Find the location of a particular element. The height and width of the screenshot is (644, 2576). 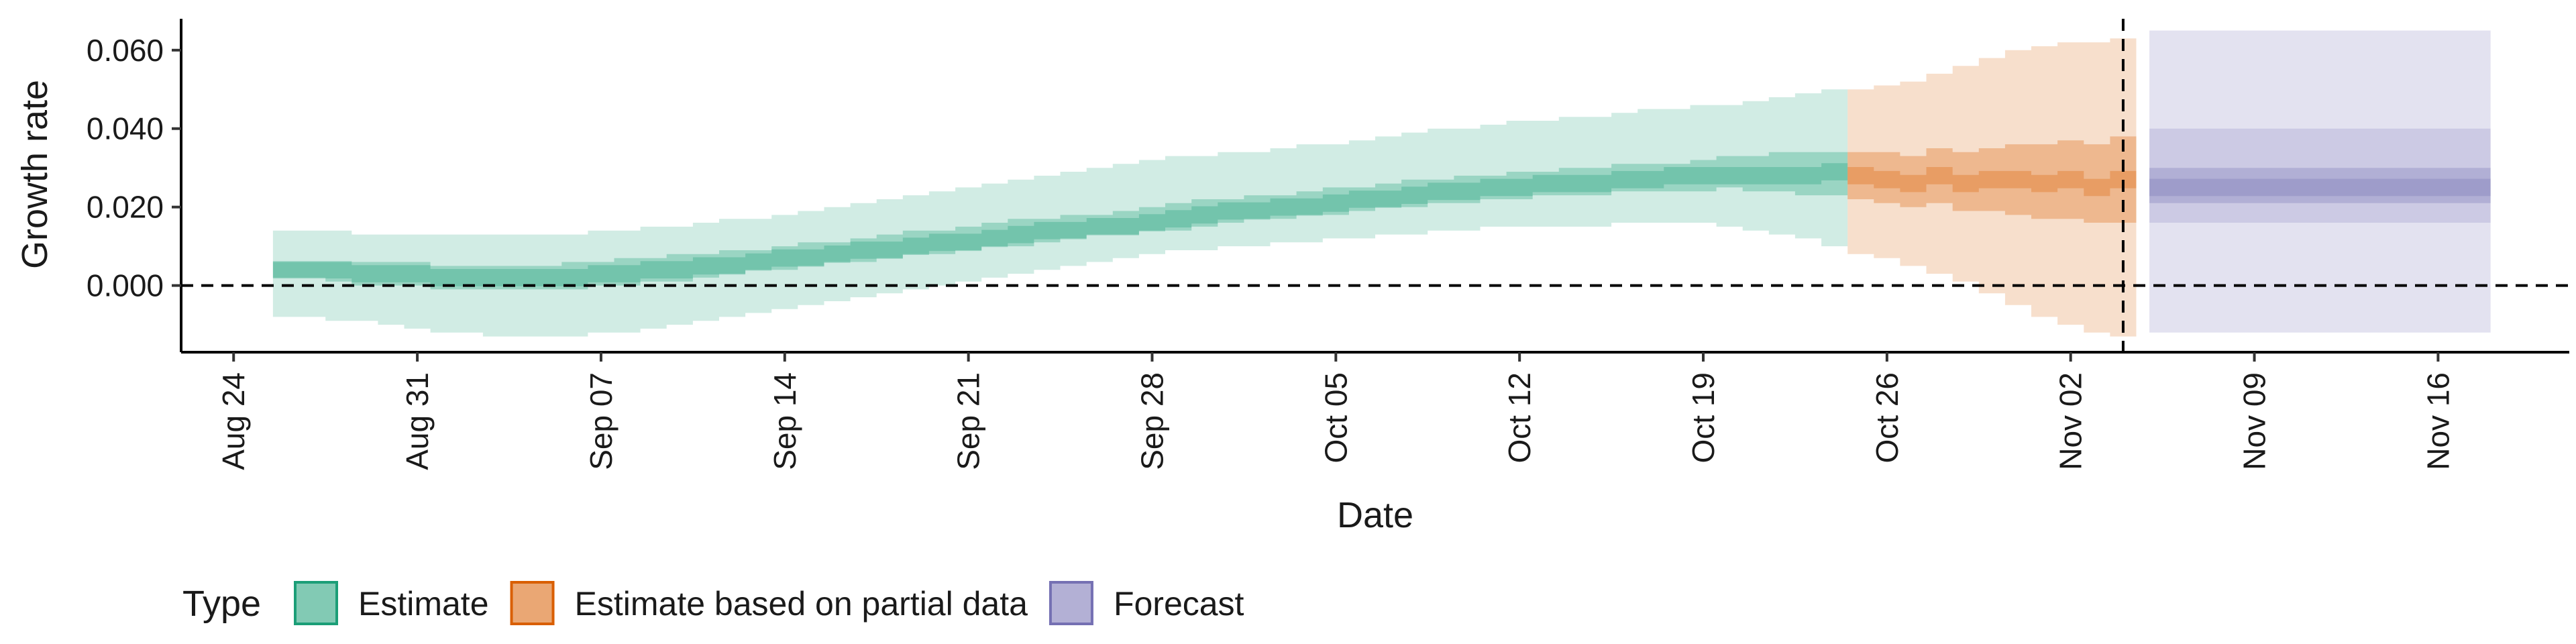

estimate-50-band is located at coordinates (1060, 221).